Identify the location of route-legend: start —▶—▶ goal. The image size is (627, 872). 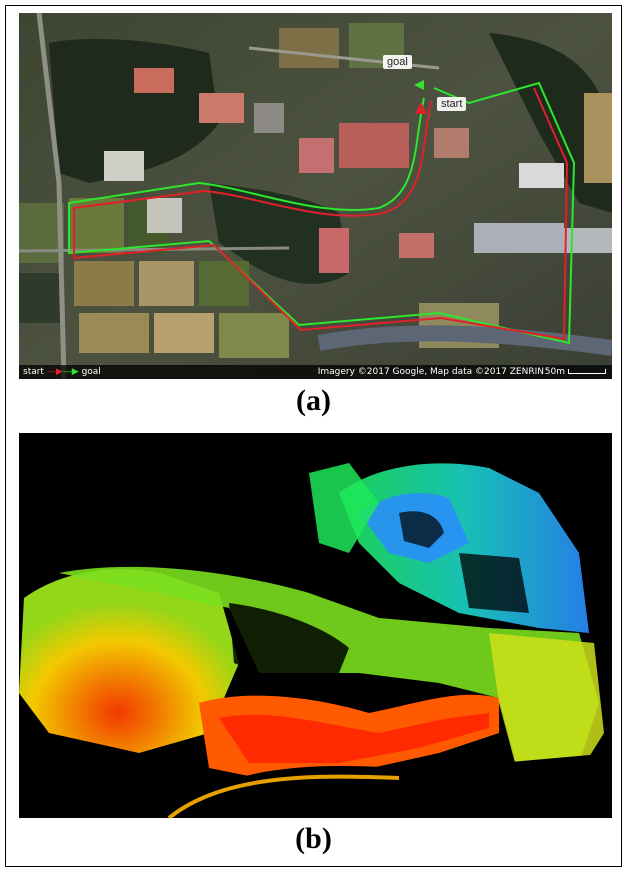
(62, 372).